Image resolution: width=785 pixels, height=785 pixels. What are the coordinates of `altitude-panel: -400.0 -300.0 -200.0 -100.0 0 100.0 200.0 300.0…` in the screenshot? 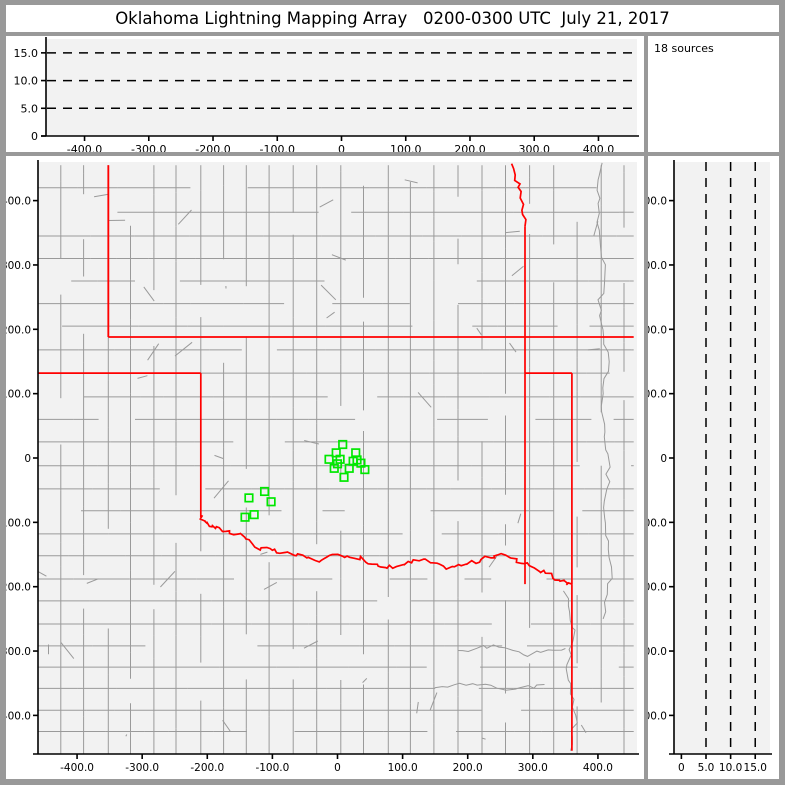 It's located at (713, 467).